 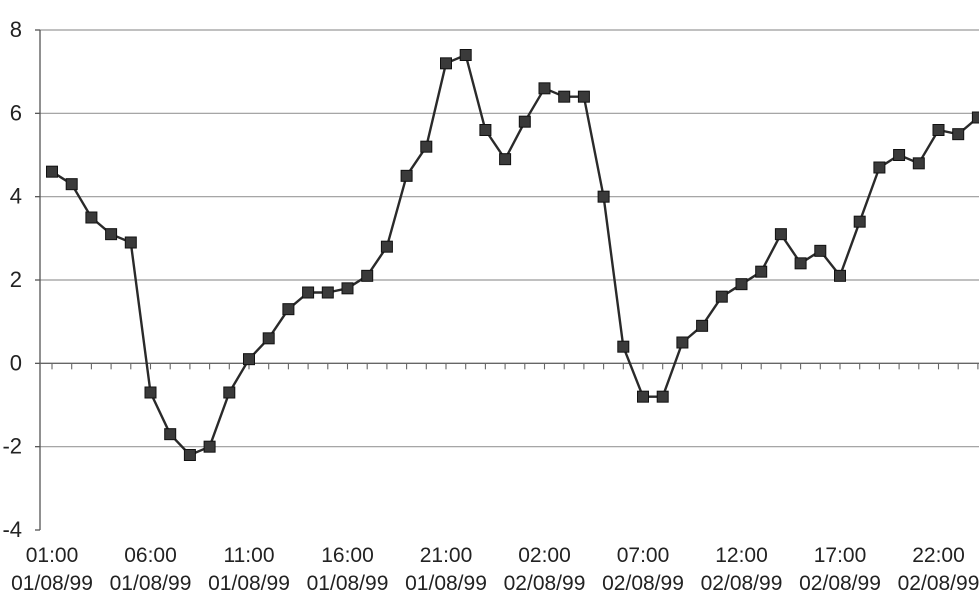 What do you see at coordinates (16, 29) in the screenshot?
I see `y-tick-label: 8` at bounding box center [16, 29].